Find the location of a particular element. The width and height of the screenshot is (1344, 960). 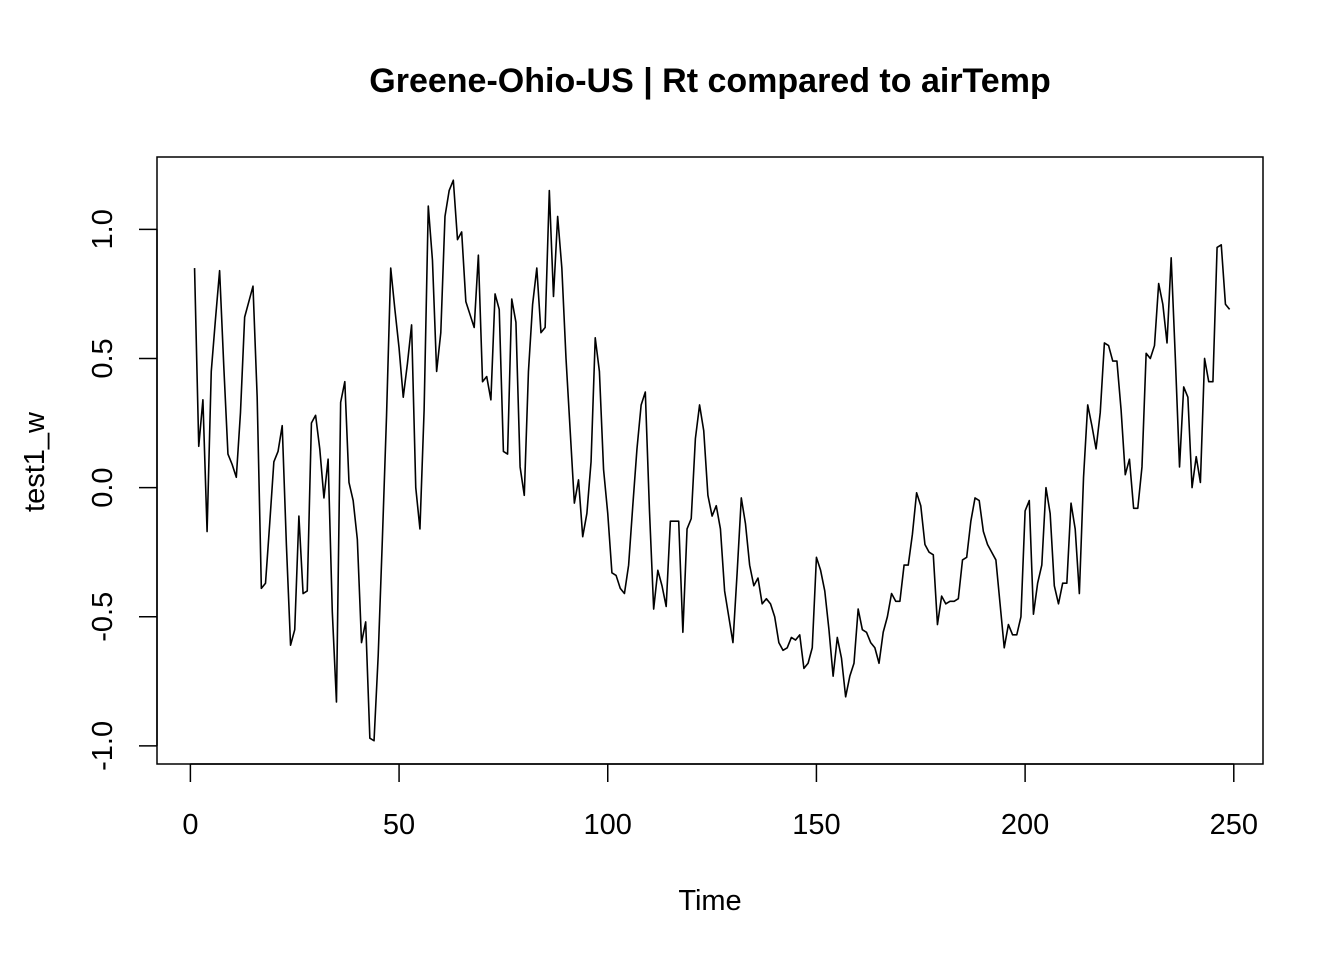

y-tick-label: 0.0 is located at coordinates (103, 487).